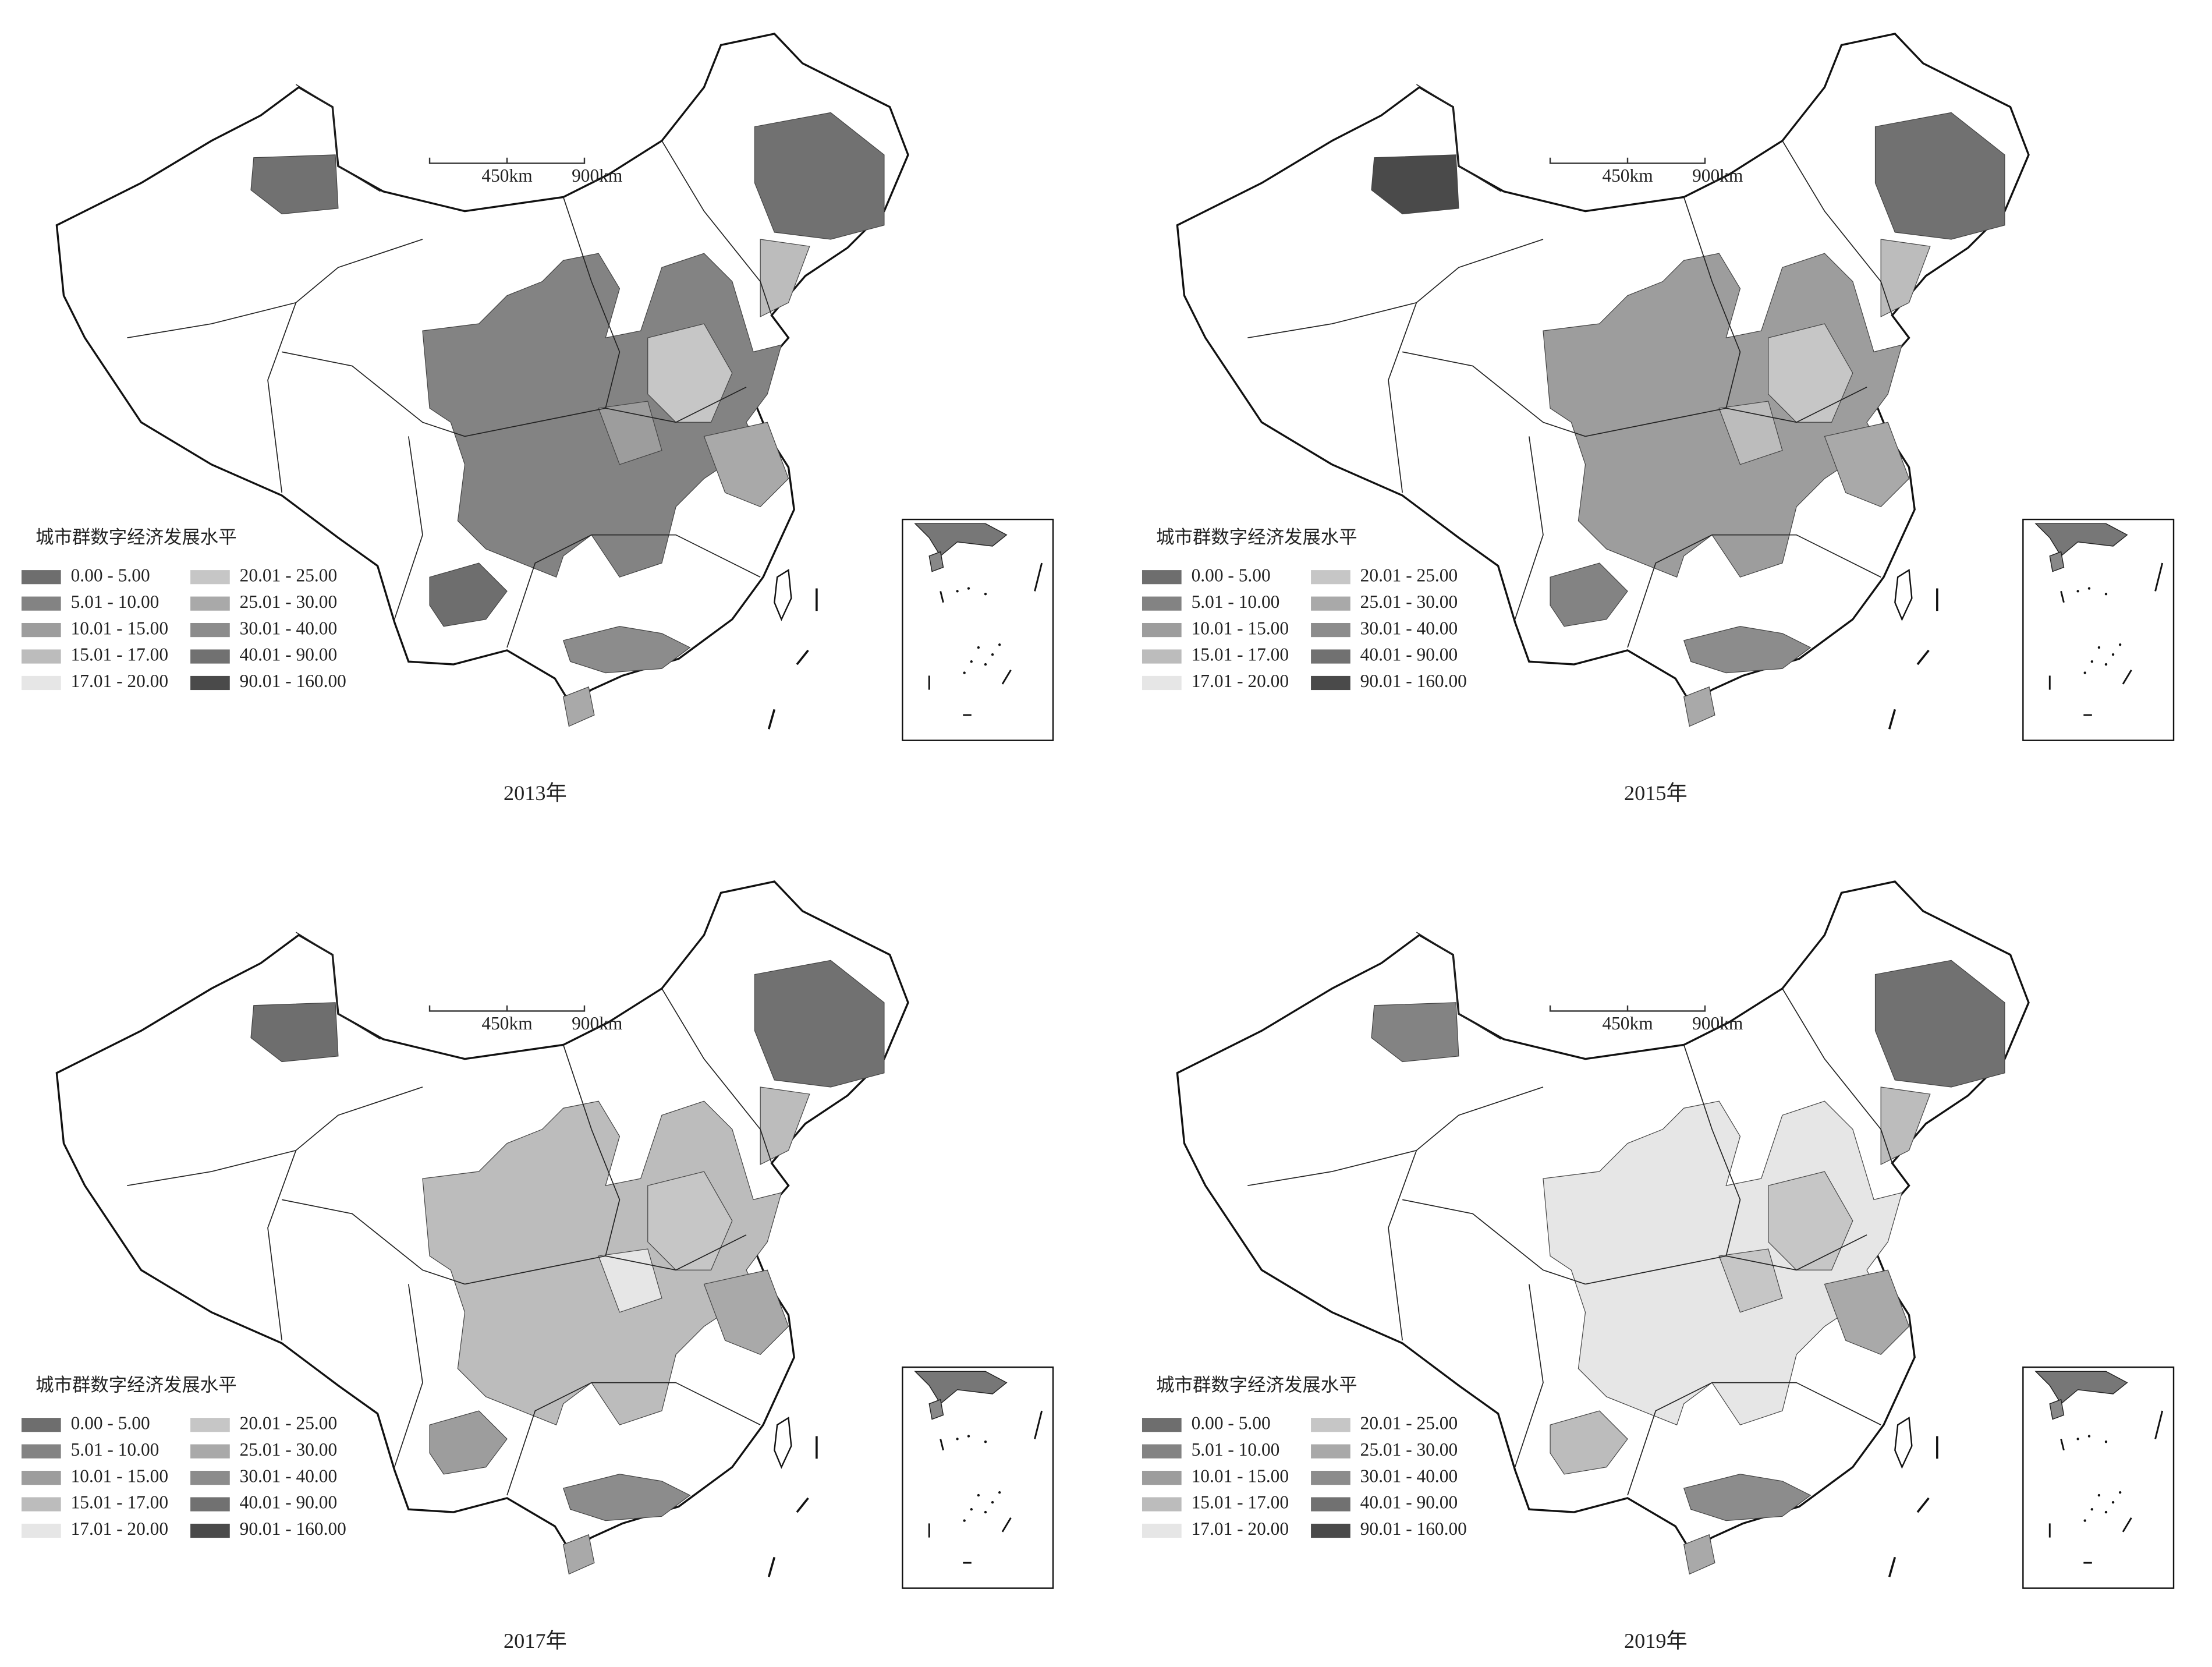  I want to click on panel-caption: 2013年, so click(535, 793).